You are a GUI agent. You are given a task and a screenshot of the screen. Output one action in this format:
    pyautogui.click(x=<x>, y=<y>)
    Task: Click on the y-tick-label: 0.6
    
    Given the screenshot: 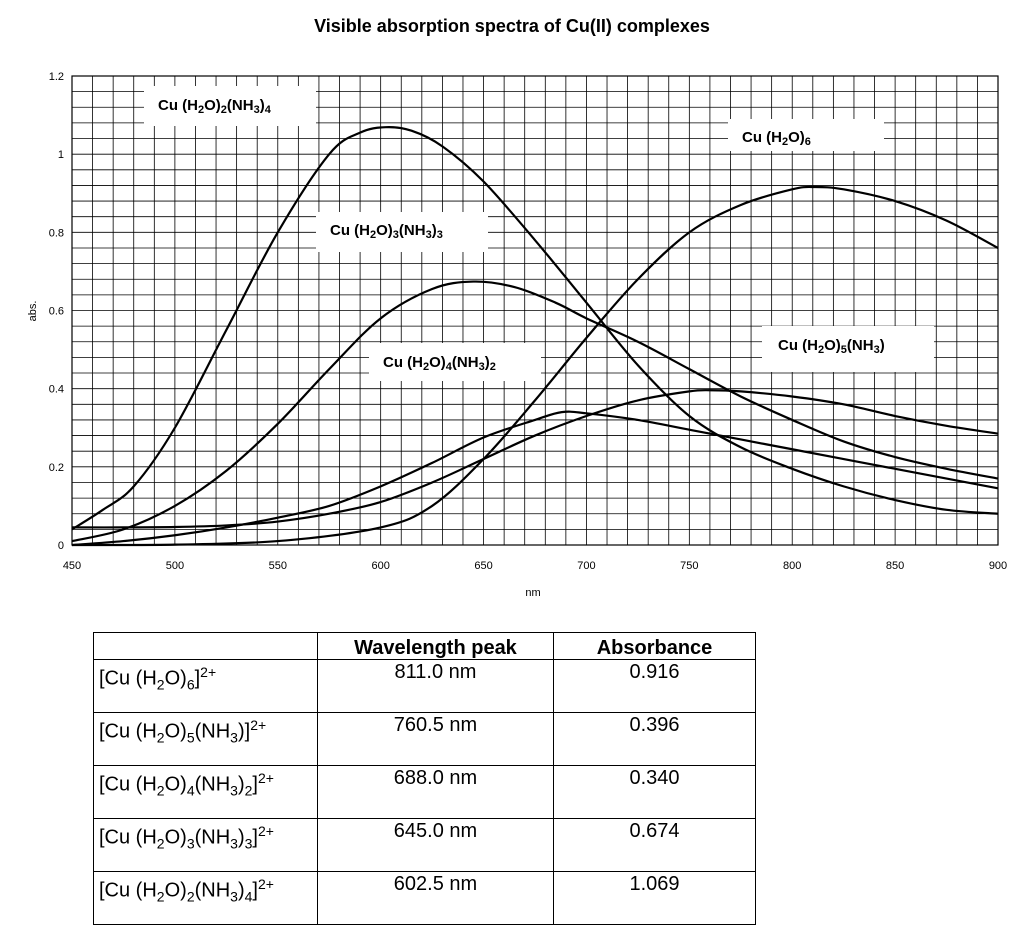 What is the action you would take?
    pyautogui.click(x=56, y=312)
    